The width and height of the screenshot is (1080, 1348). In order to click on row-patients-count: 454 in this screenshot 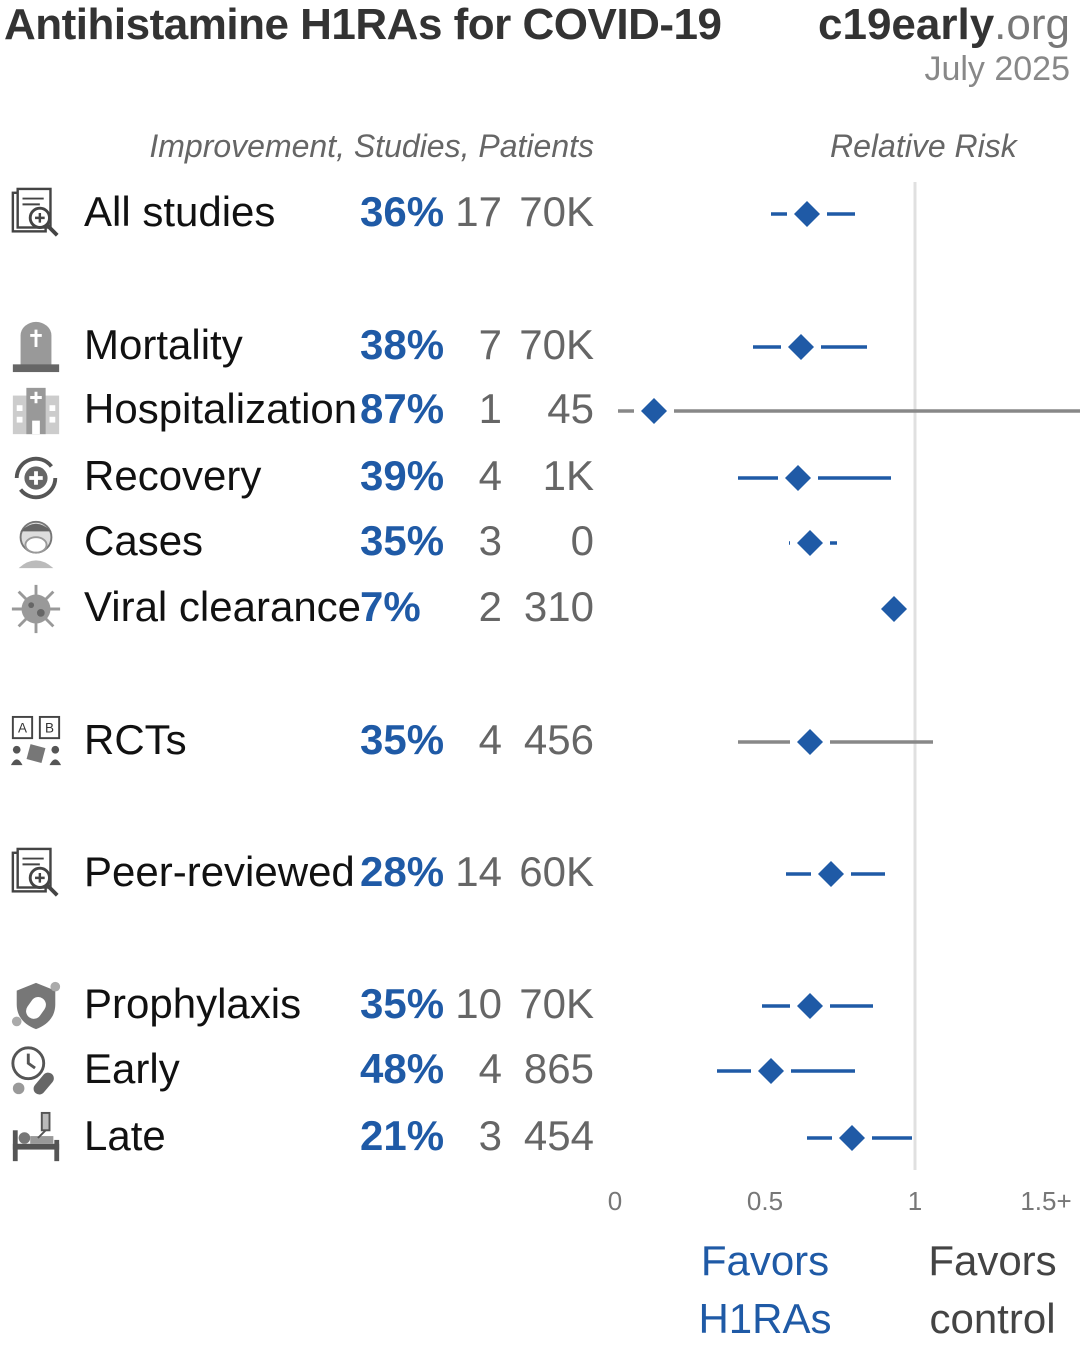, I will do `click(558, 1135)`.